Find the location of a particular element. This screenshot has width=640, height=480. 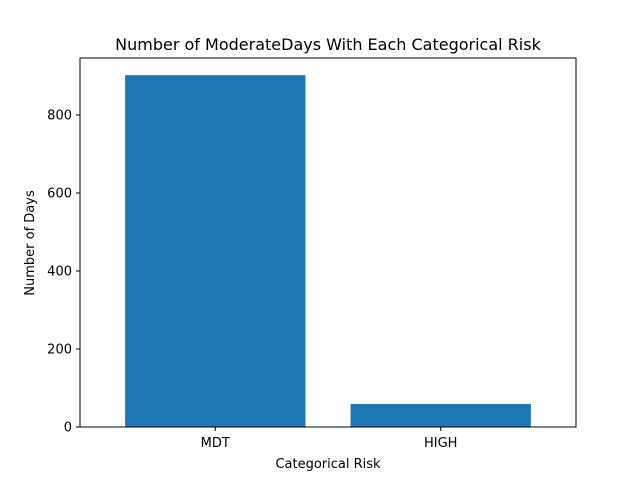

x-axis-ticks: MDT HIGH is located at coordinates (329, 439).